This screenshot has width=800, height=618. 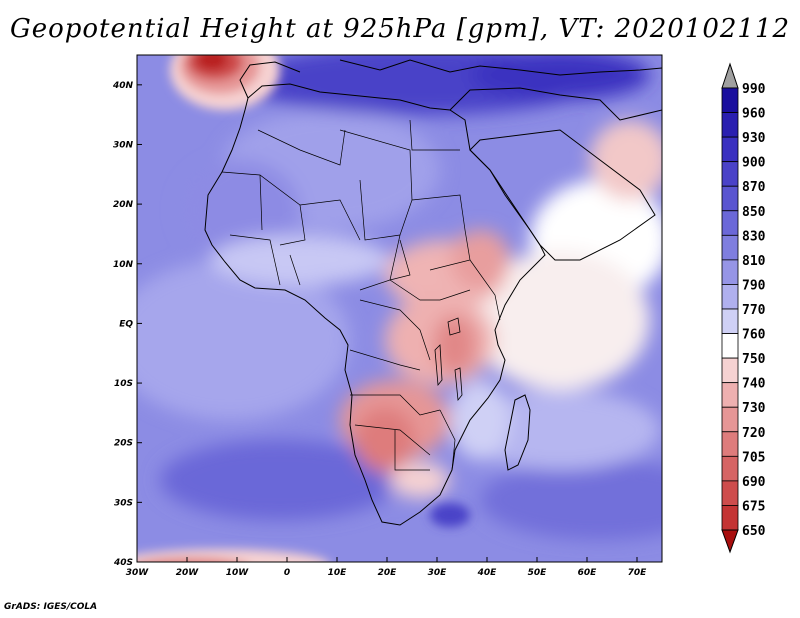 What do you see at coordinates (754, 236) in the screenshot?
I see `colorbar-level-label: 830` at bounding box center [754, 236].